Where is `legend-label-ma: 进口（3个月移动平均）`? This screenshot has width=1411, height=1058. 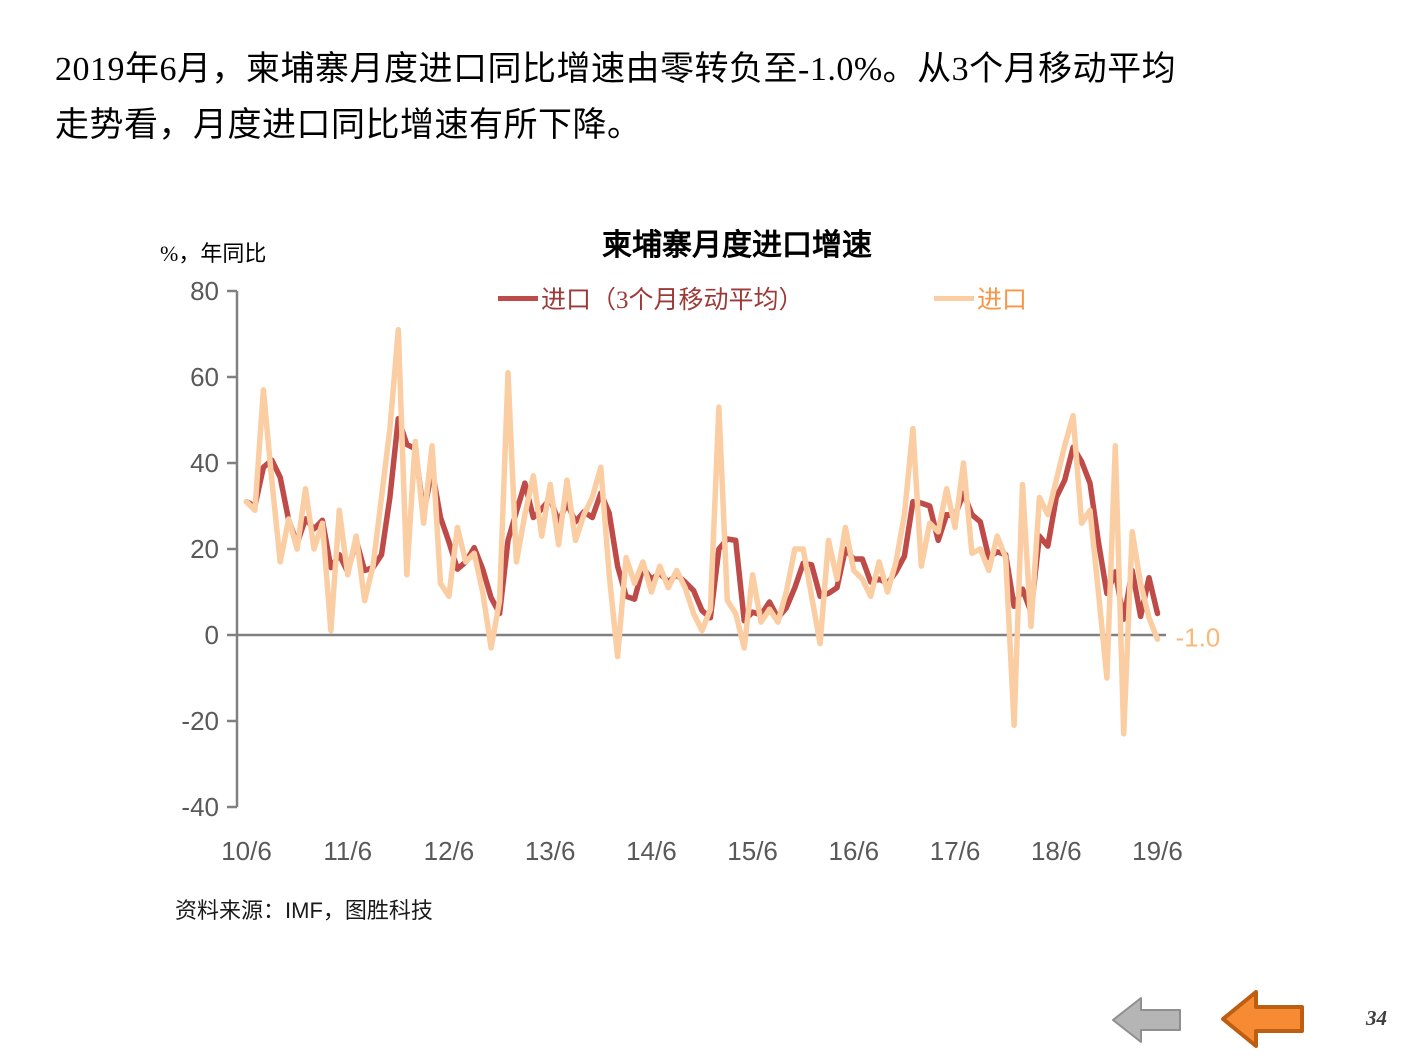 legend-label-ma: 进口（3个月移动平均） is located at coordinates (672, 300).